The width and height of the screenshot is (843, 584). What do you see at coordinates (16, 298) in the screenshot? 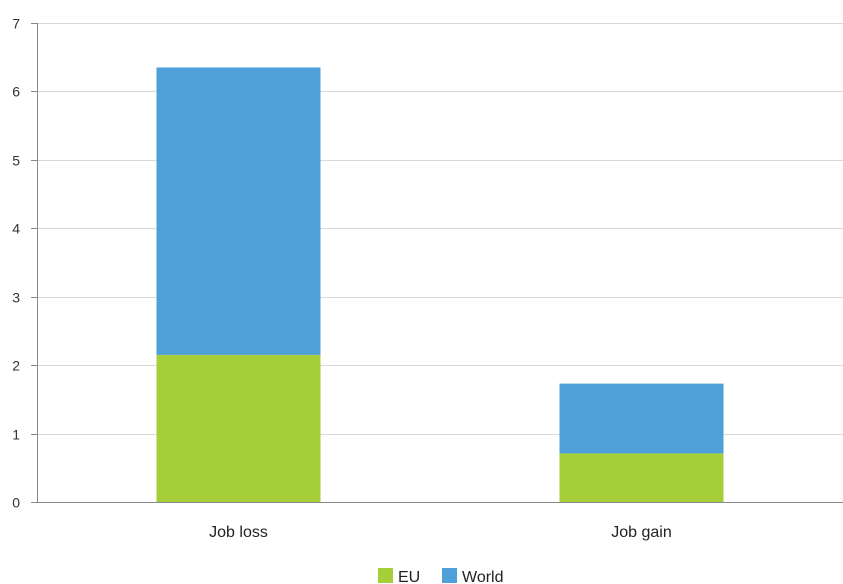
I see `y-tick-label: 3` at bounding box center [16, 298].